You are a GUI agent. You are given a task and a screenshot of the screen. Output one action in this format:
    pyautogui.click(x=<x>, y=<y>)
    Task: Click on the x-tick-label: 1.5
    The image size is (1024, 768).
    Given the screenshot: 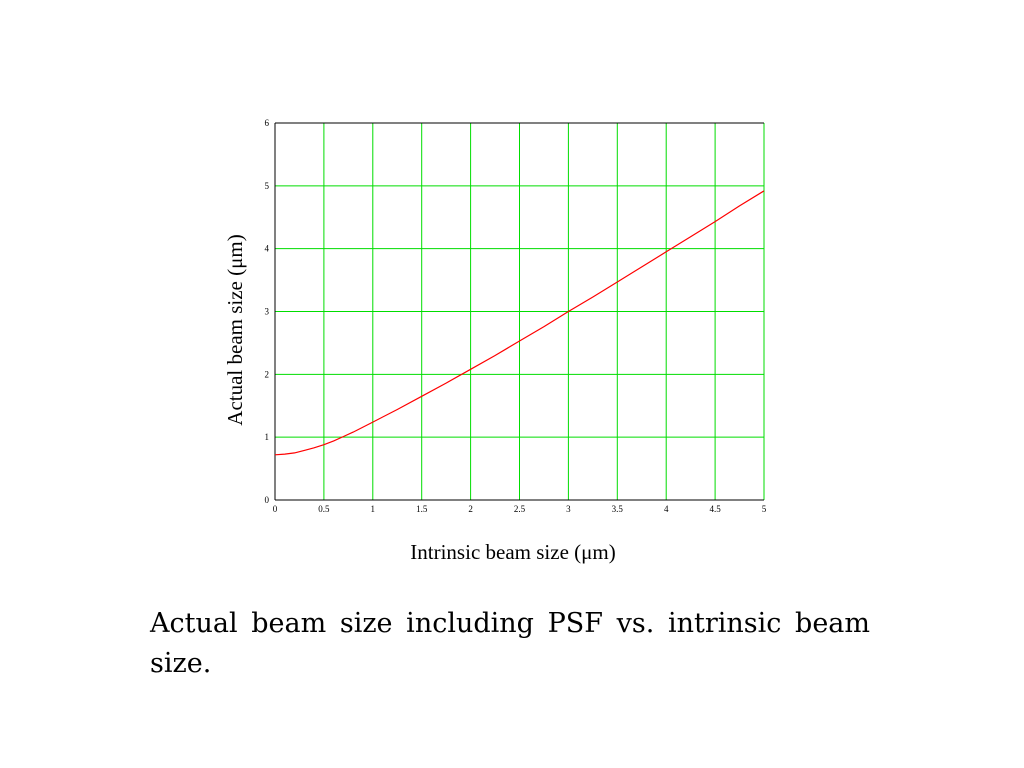 What is the action you would take?
    pyautogui.click(x=422, y=509)
    